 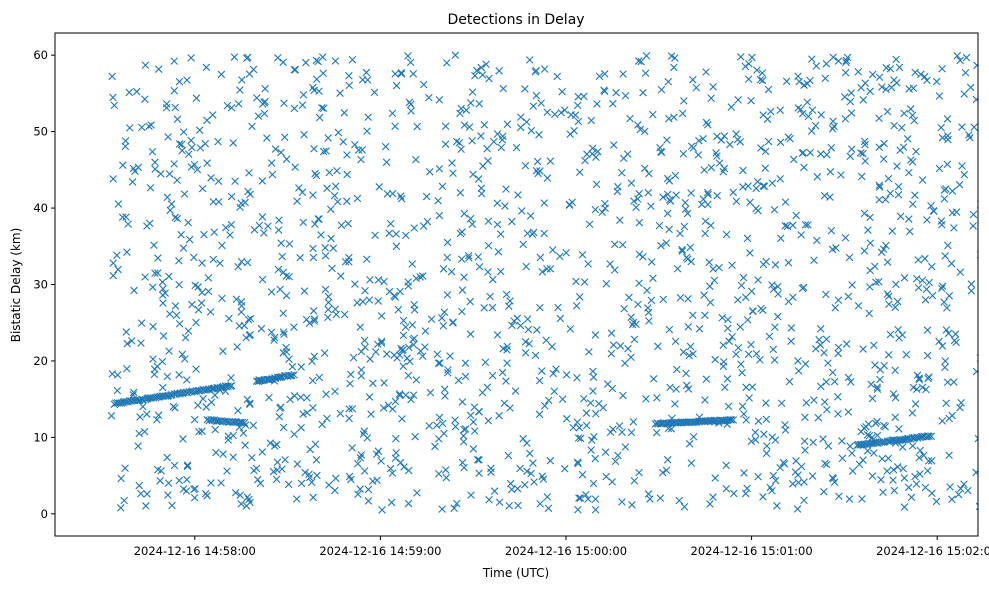 What do you see at coordinates (380, 551) in the screenshot?
I see `x-tick-label: 2024-12-16 14:59:00` at bounding box center [380, 551].